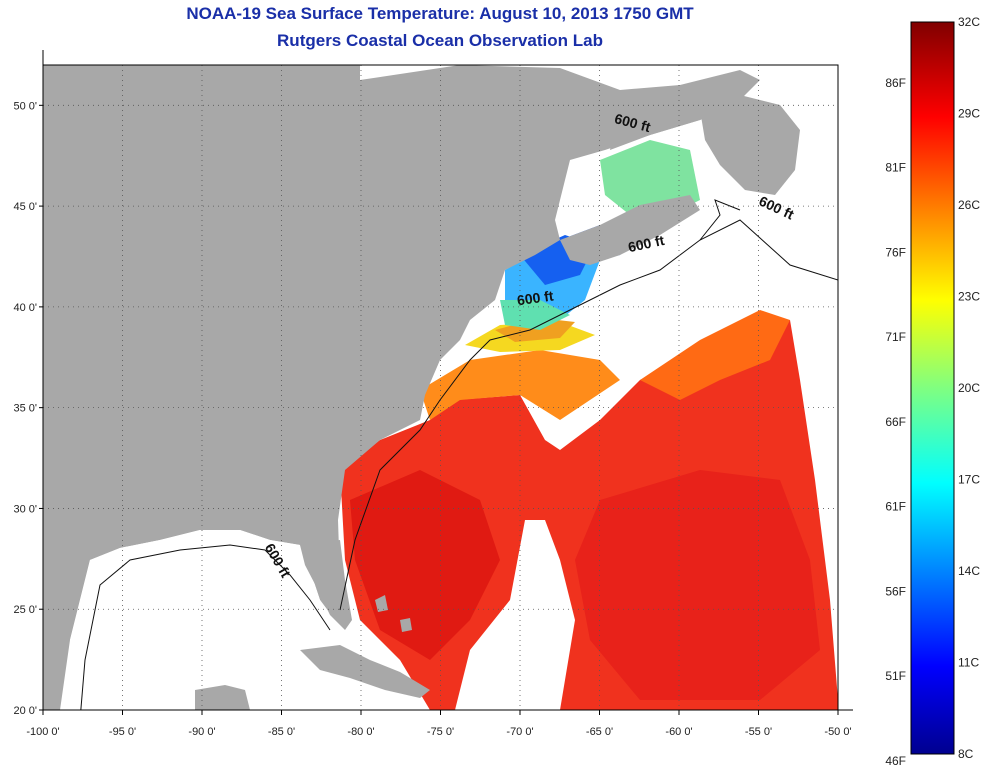 The height and width of the screenshot is (770, 984). What do you see at coordinates (281, 732) in the screenshot?
I see `lon-tick-label: -85 0'` at bounding box center [281, 732].